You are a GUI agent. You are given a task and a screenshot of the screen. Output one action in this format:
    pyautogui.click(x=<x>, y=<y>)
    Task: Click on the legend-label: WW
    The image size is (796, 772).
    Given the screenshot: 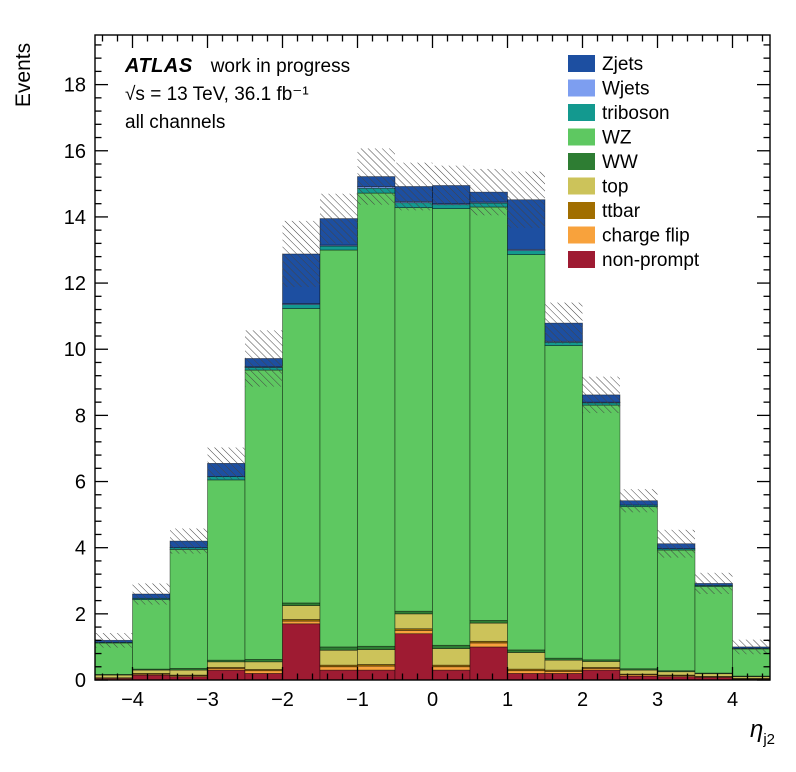 What is the action you would take?
    pyautogui.click(x=620, y=162)
    